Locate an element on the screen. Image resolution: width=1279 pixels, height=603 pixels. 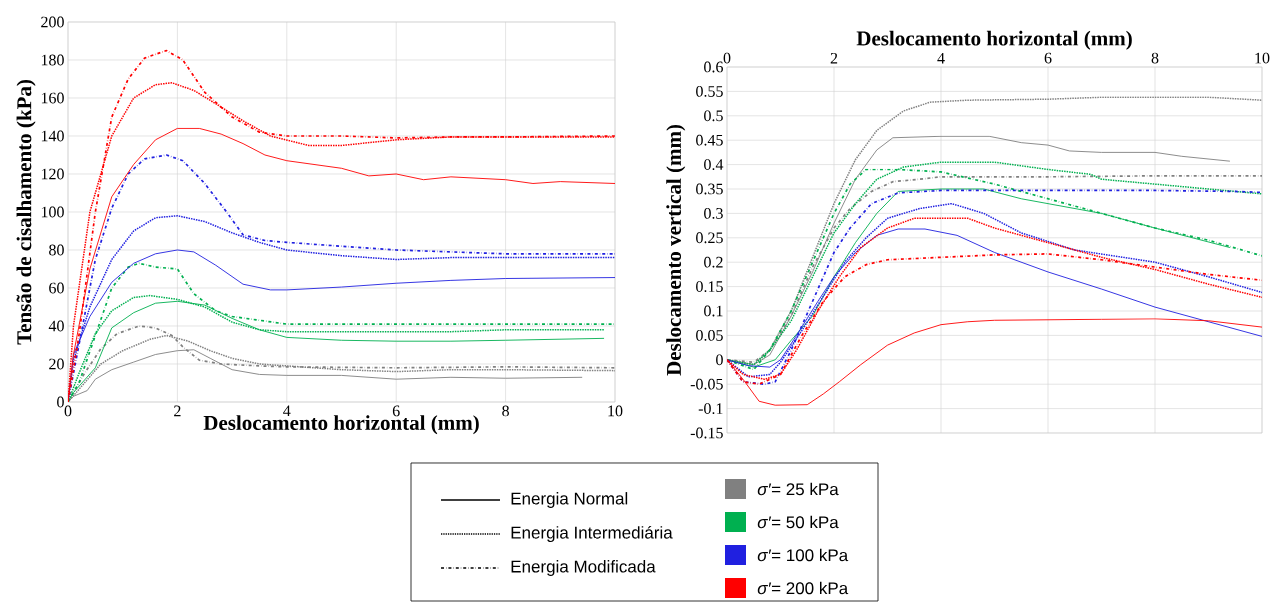
y-tick-label: 0.5 is located at coordinates (713, 116).